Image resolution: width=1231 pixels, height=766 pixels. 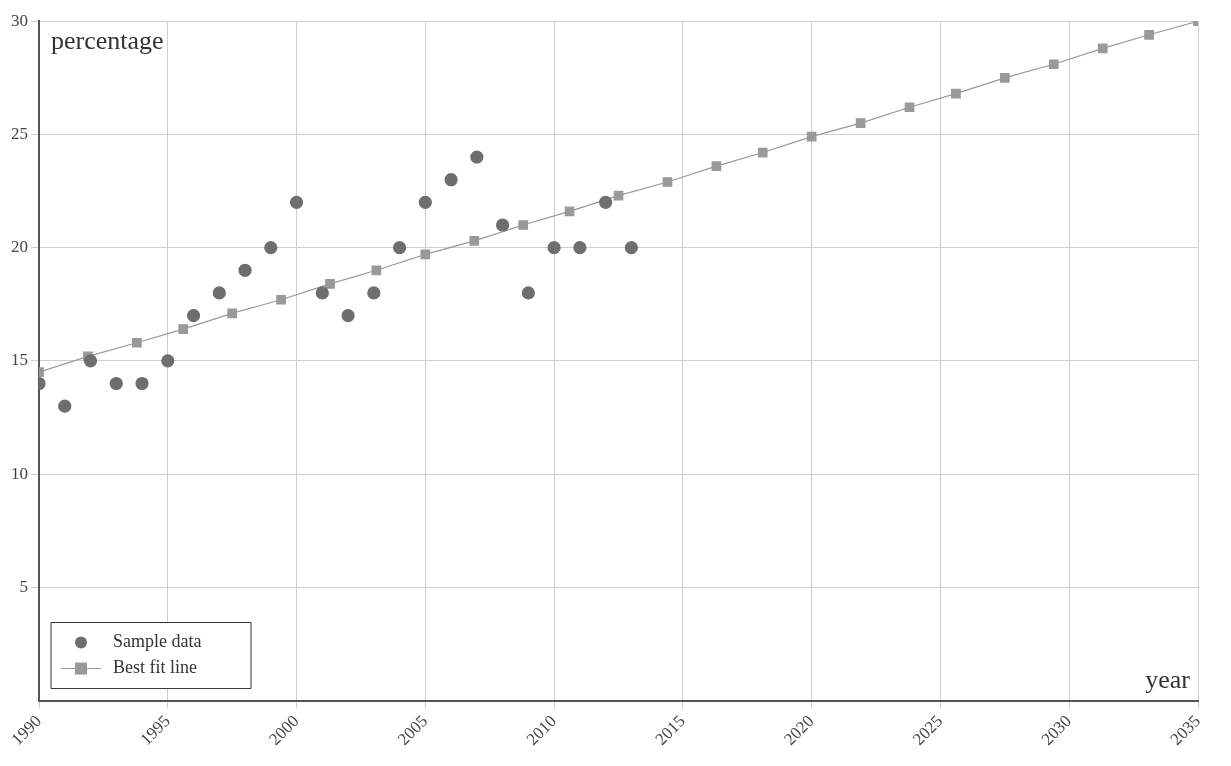 What do you see at coordinates (19, 133) in the screenshot?
I see `y-tick-label: 25` at bounding box center [19, 133].